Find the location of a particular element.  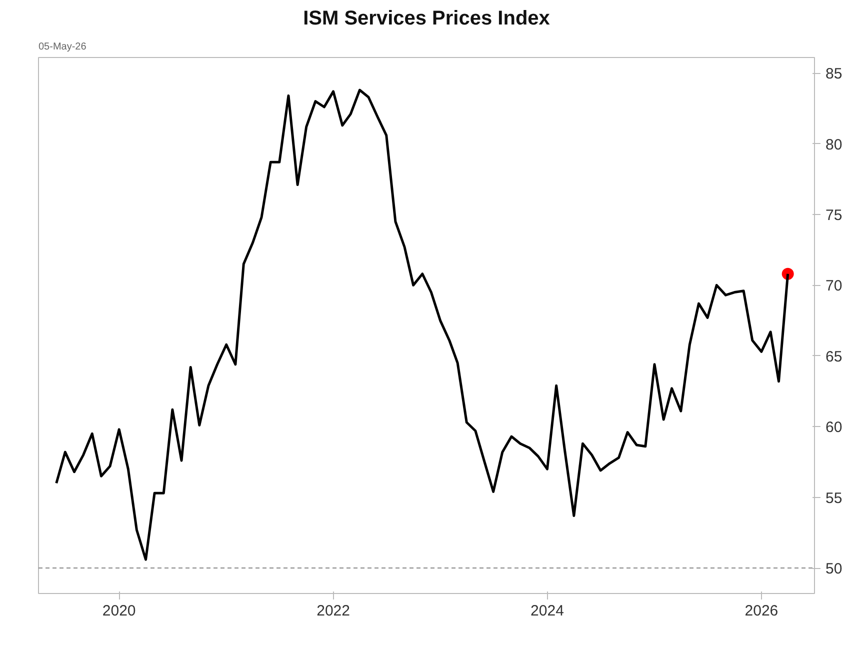

text: 05-May-26 is located at coordinates (62, 47).